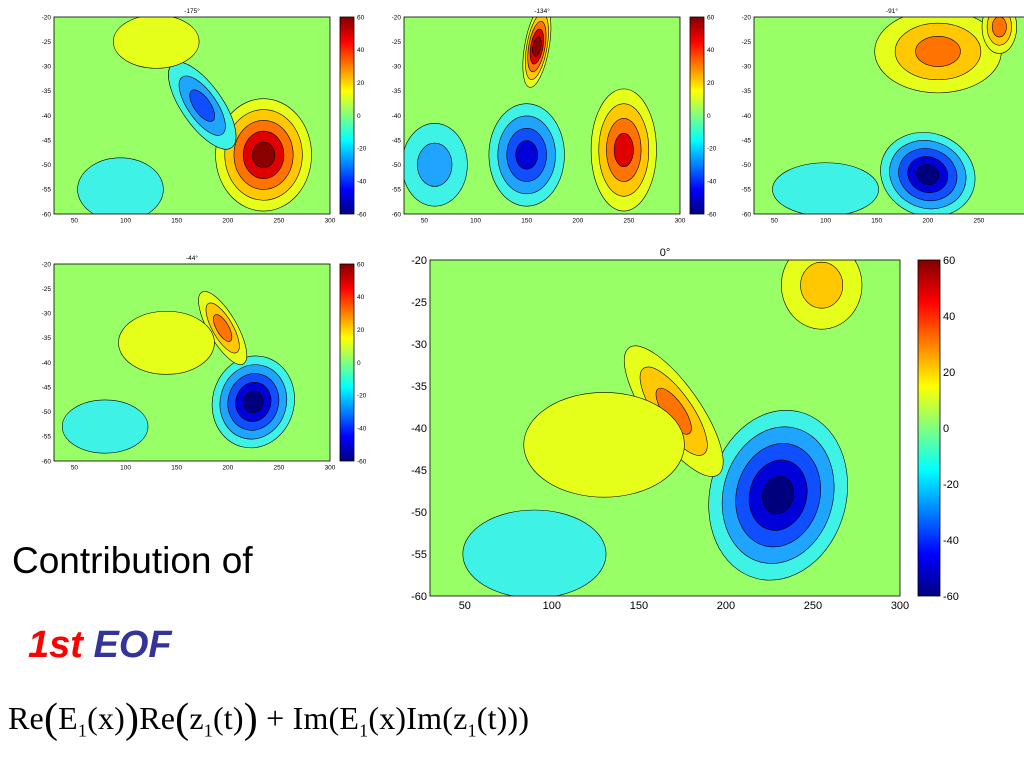 The image size is (1024, 768). I want to click on panel-title: -91°, so click(892, 11).